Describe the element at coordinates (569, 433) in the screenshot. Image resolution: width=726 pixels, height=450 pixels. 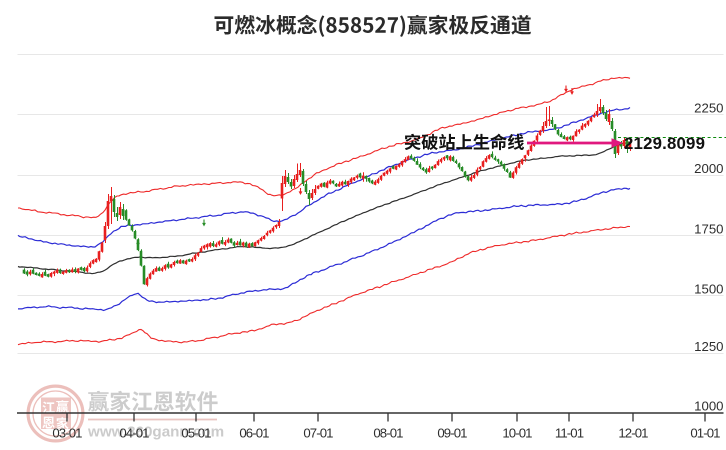
I see `svg-text: 11-01` at that location.